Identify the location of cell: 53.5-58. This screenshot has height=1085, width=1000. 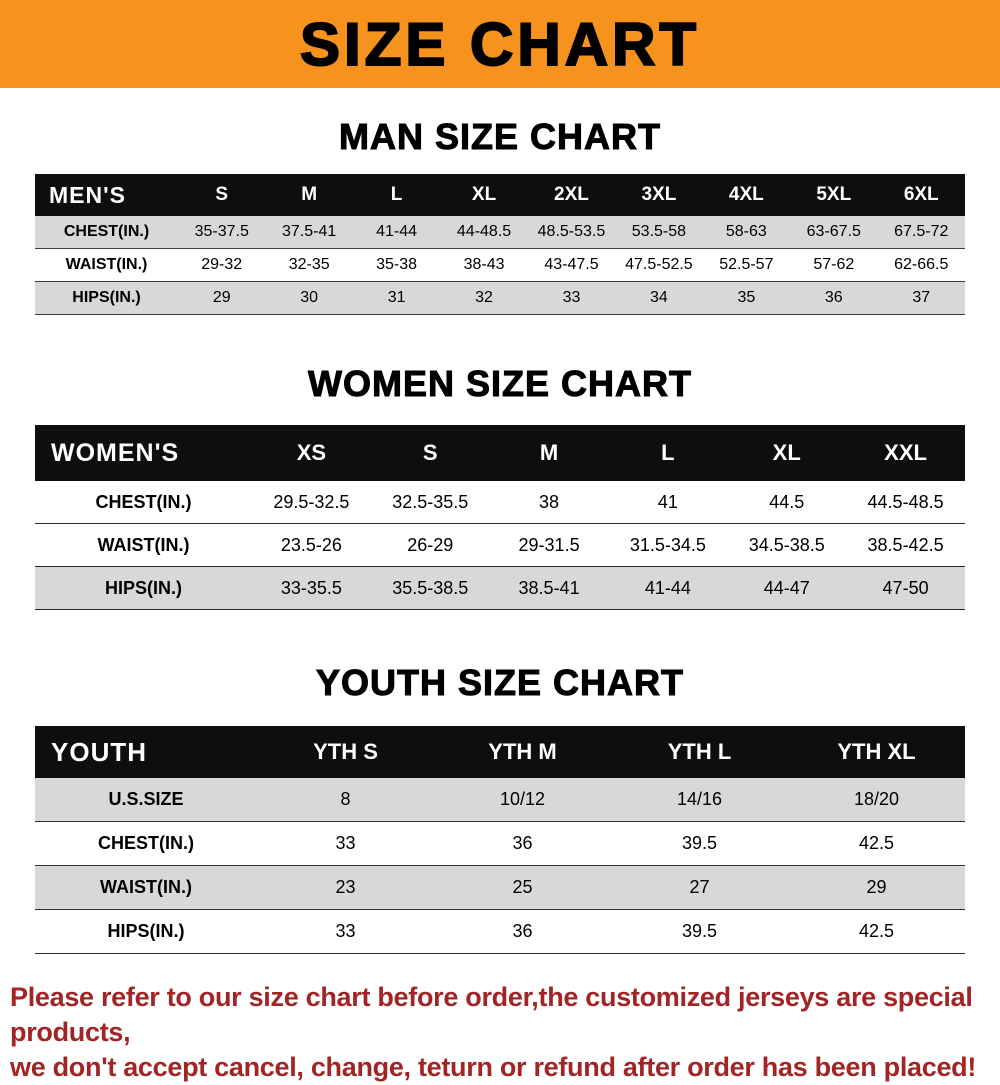
(659, 232).